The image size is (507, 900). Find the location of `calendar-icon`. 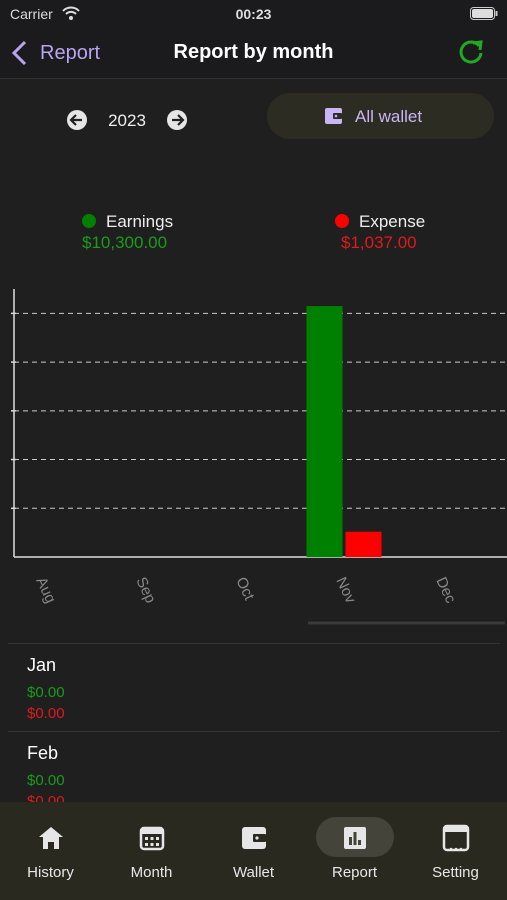

calendar-icon is located at coordinates (152, 838).